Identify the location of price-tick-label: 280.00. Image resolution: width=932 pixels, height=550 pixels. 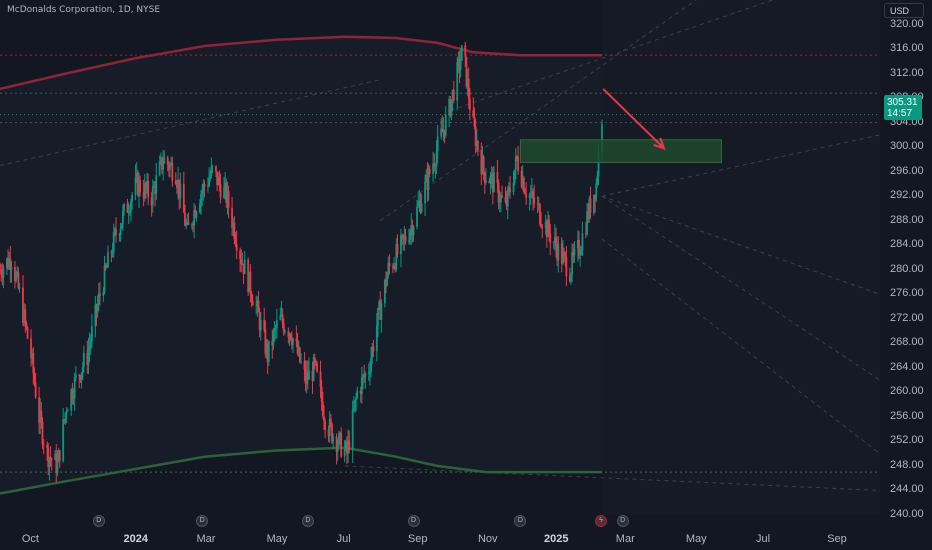
(907, 268).